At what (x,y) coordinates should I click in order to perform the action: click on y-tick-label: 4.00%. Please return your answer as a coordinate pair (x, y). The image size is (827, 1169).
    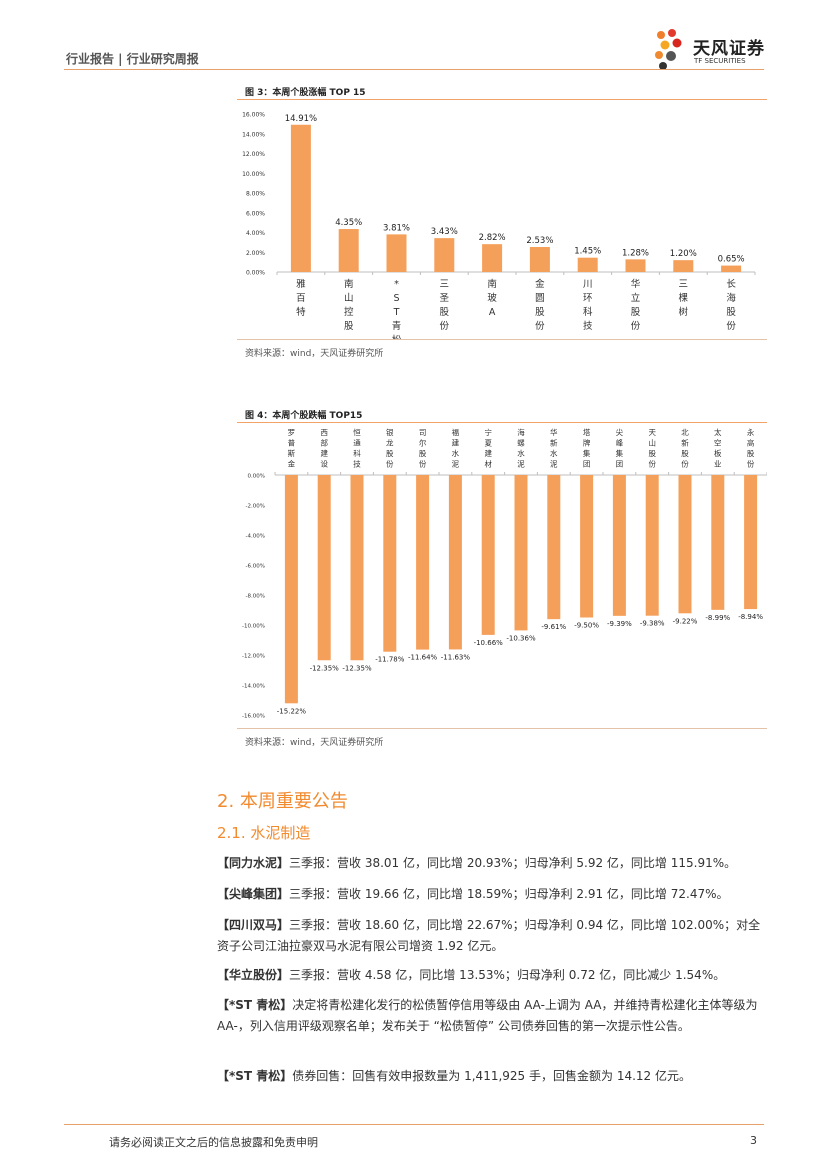
    Looking at the image, I should click on (255, 233).